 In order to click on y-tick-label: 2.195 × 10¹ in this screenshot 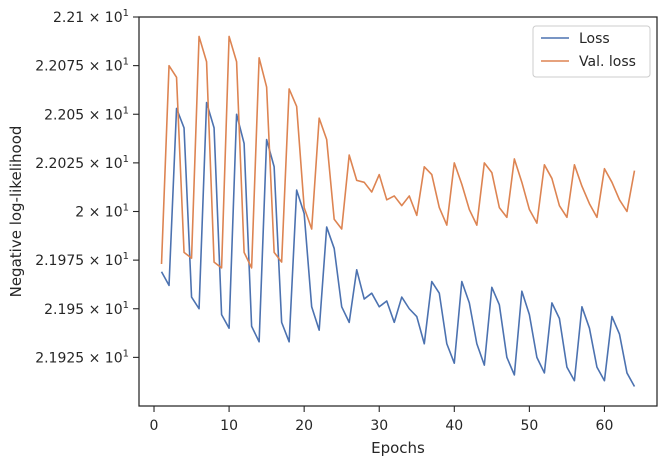, I will do `click(86, 309)`.